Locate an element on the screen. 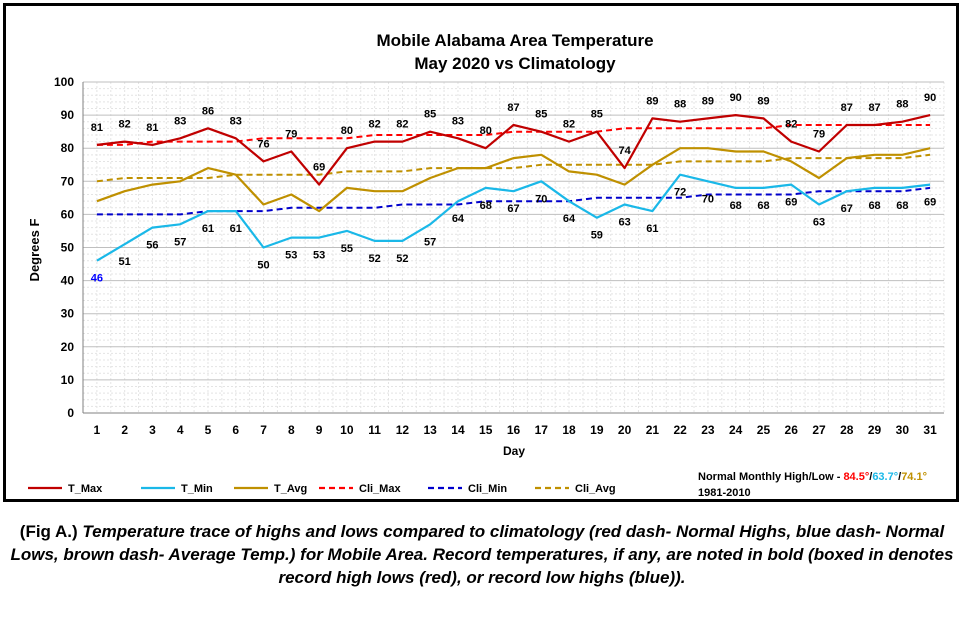 The width and height of the screenshot is (964, 619). normal-low: 63.7° is located at coordinates (885, 477).